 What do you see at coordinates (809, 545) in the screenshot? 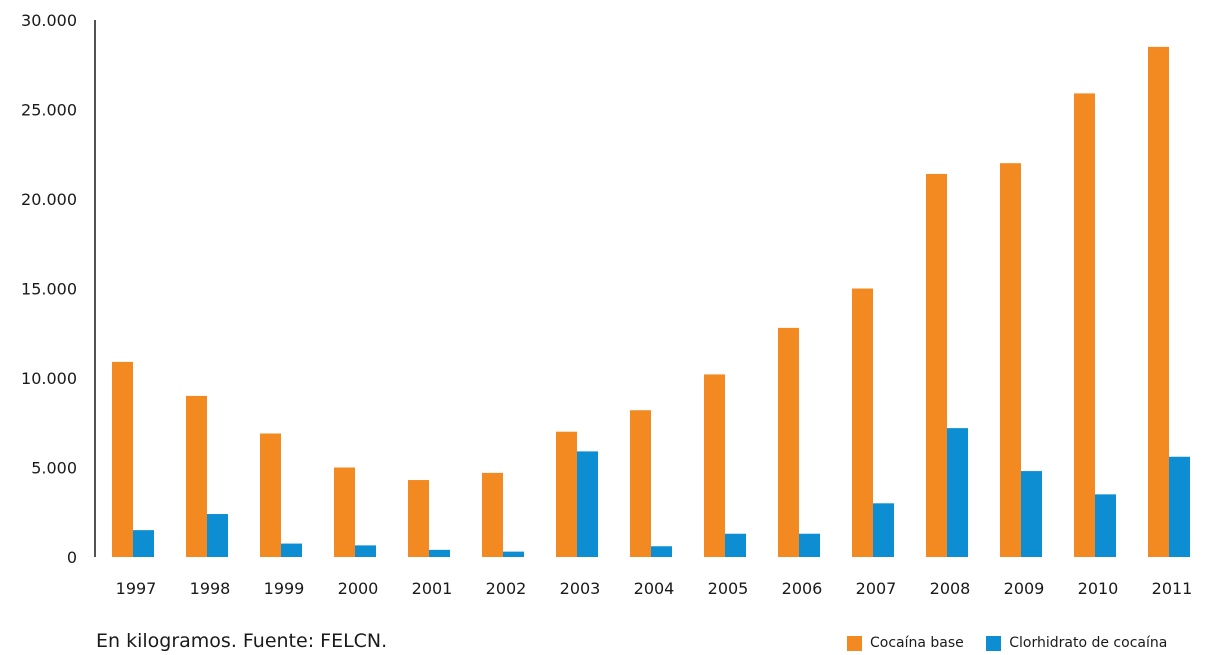
I see `bar-clorhidrato-2006` at bounding box center [809, 545].